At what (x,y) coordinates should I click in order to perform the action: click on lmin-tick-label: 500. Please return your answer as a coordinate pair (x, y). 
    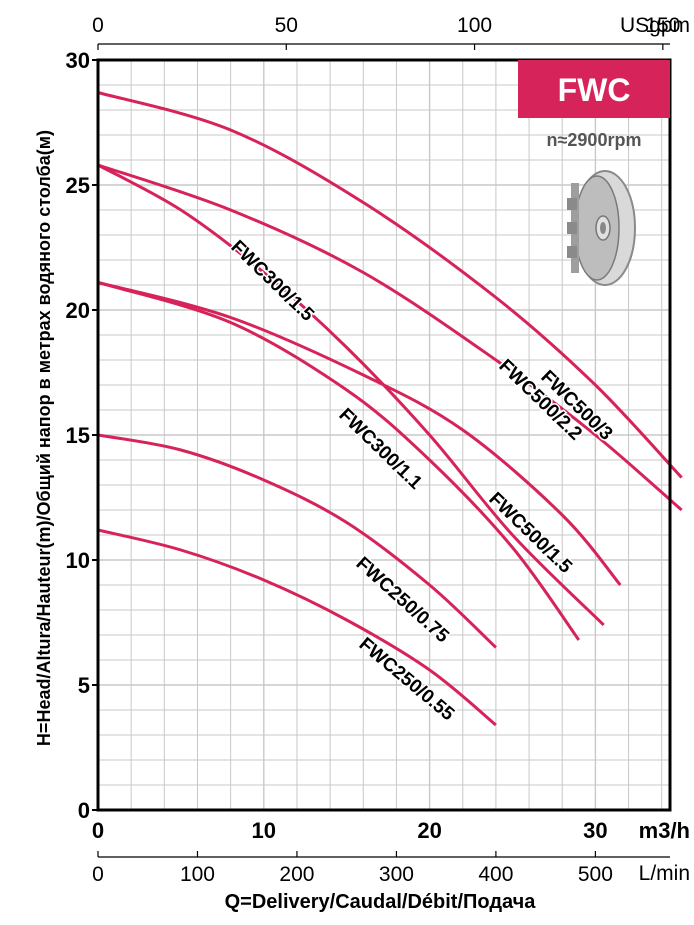
    Looking at the image, I should click on (595, 874).